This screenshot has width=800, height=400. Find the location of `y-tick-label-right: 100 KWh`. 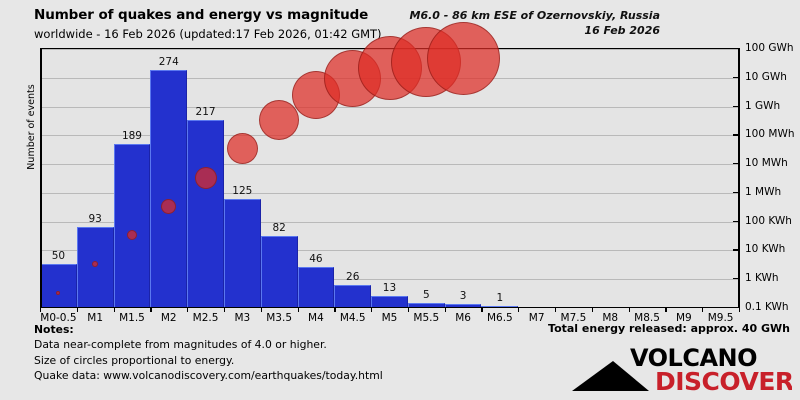

y-tick-label-right: 100 KWh is located at coordinates (768, 220).